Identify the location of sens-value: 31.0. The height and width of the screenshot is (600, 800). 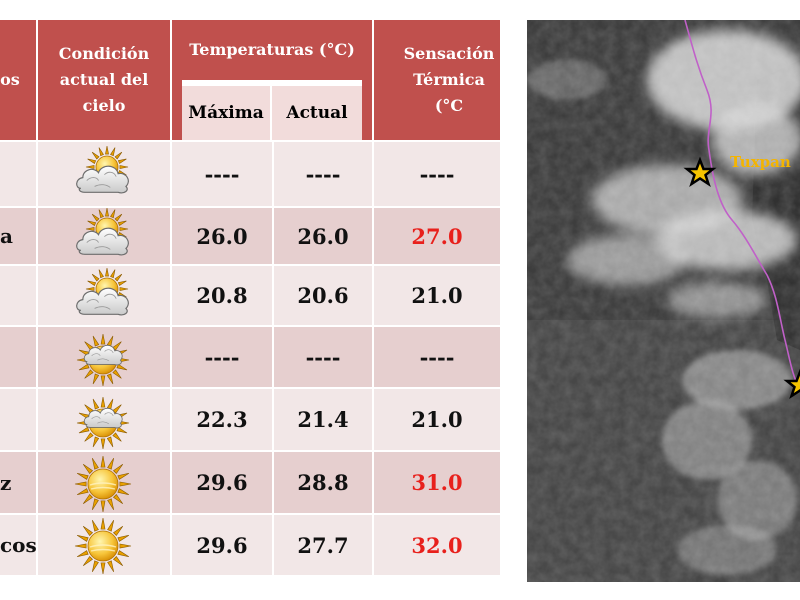
(437, 482).